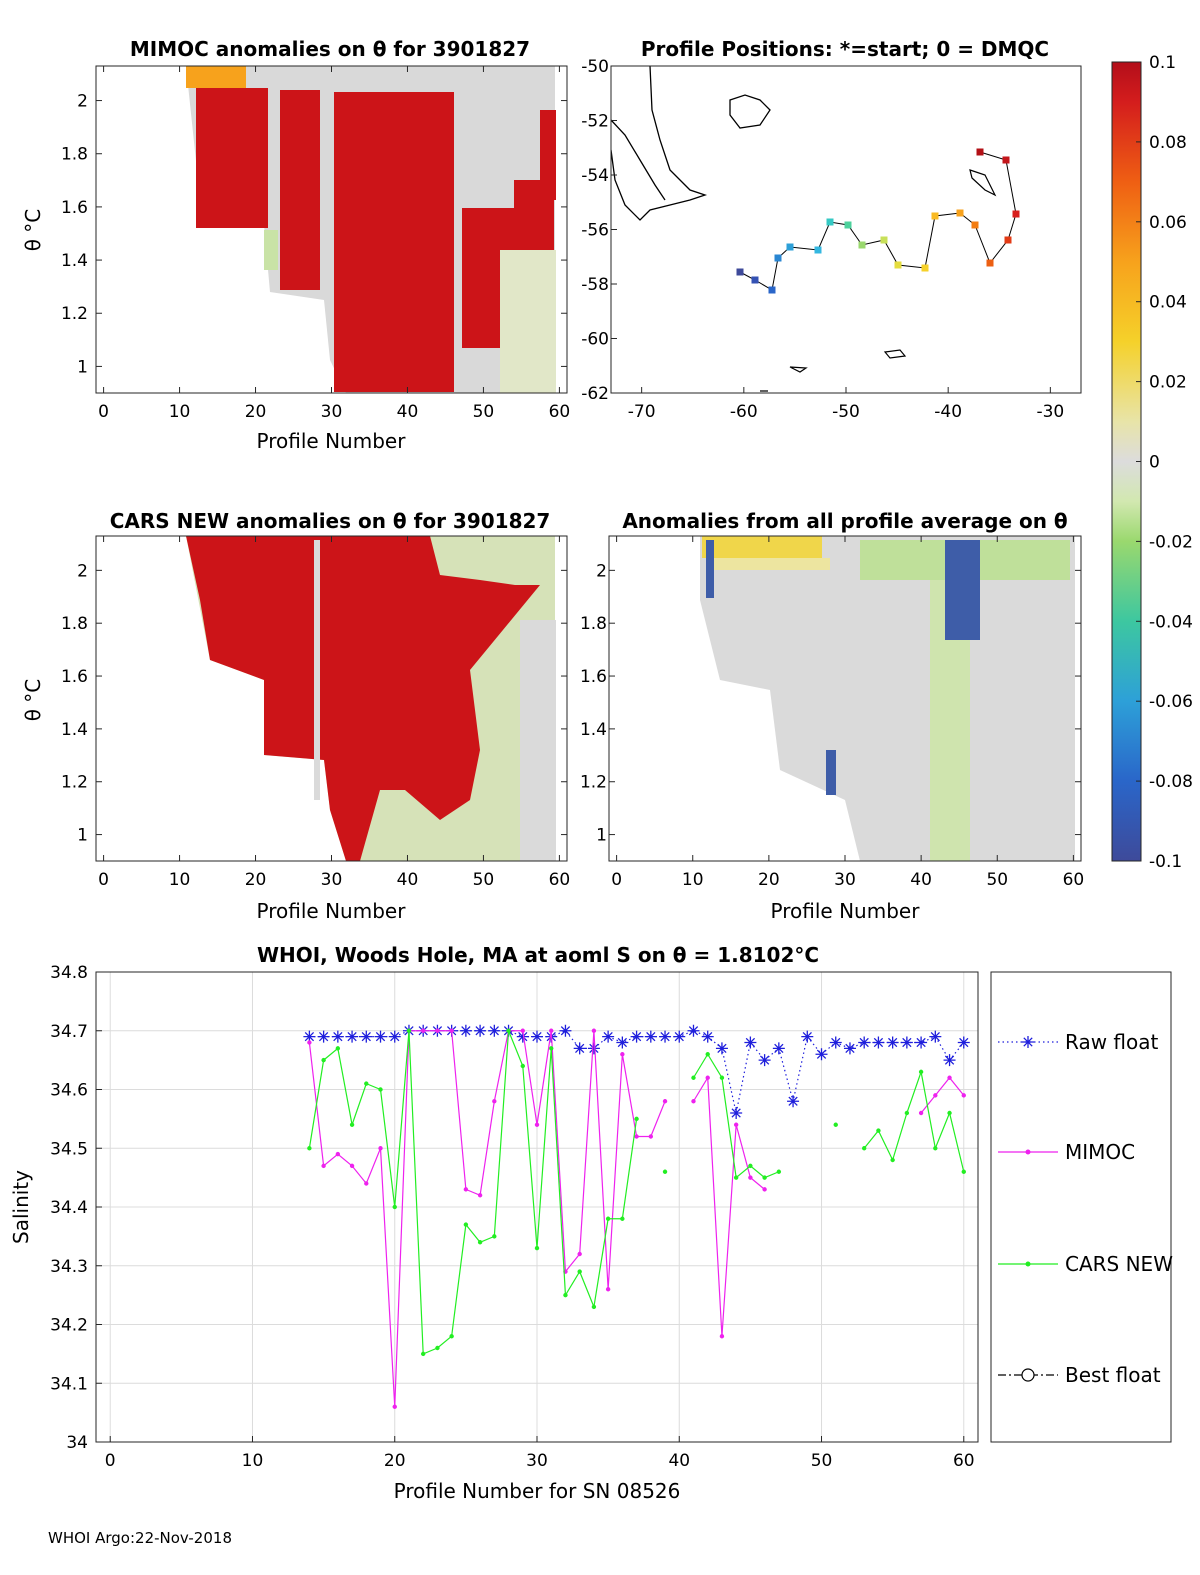 The height and width of the screenshot is (1575, 1200). What do you see at coordinates (21, 1207) in the screenshot?
I see `salinity-ylabel: Salinity` at bounding box center [21, 1207].